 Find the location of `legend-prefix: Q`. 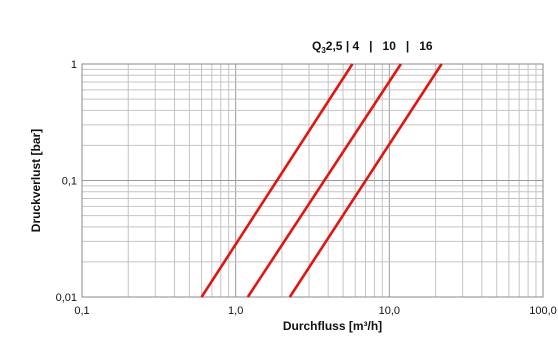

legend-prefix: Q is located at coordinates (316, 46).